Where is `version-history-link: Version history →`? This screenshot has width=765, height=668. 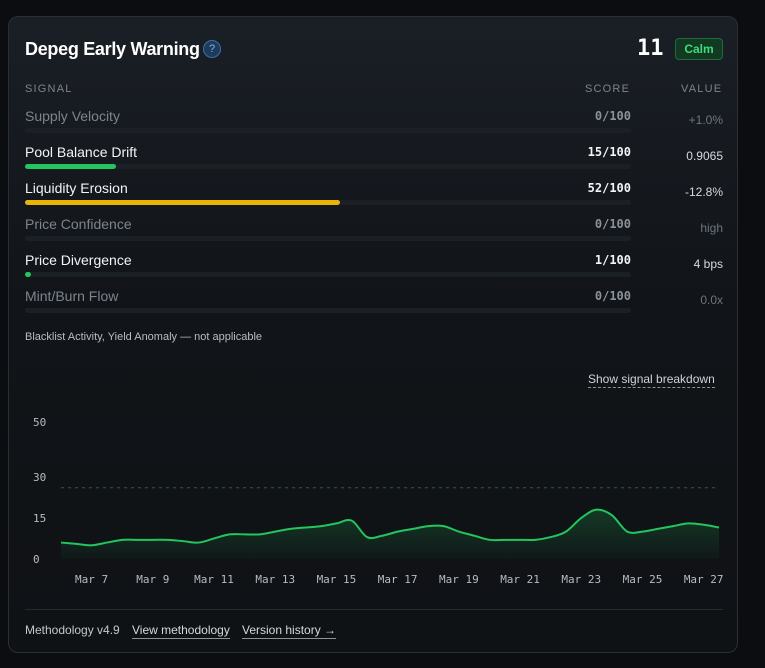 version-history-link: Version history → is located at coordinates (289, 631).